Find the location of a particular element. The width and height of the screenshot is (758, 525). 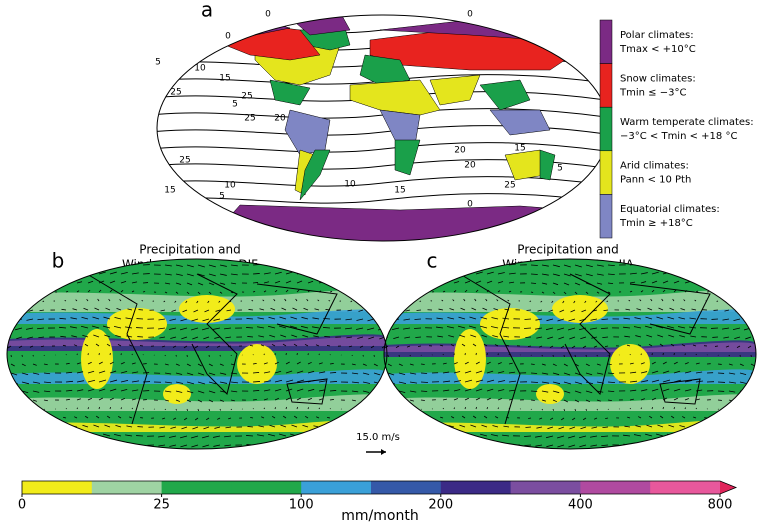

contour-label: 25 is located at coordinates (509, 186).